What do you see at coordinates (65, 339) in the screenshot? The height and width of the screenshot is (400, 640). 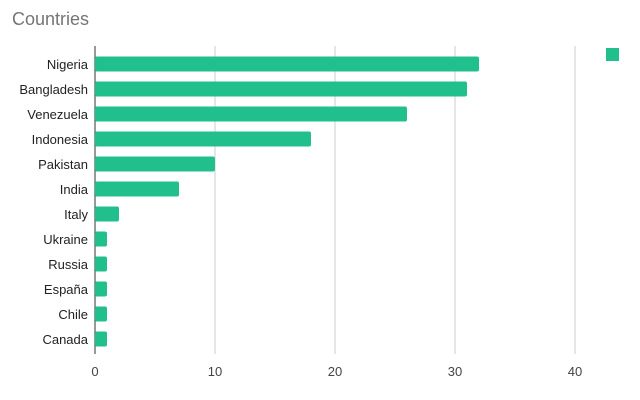 I see `category-label: Canada` at bounding box center [65, 339].